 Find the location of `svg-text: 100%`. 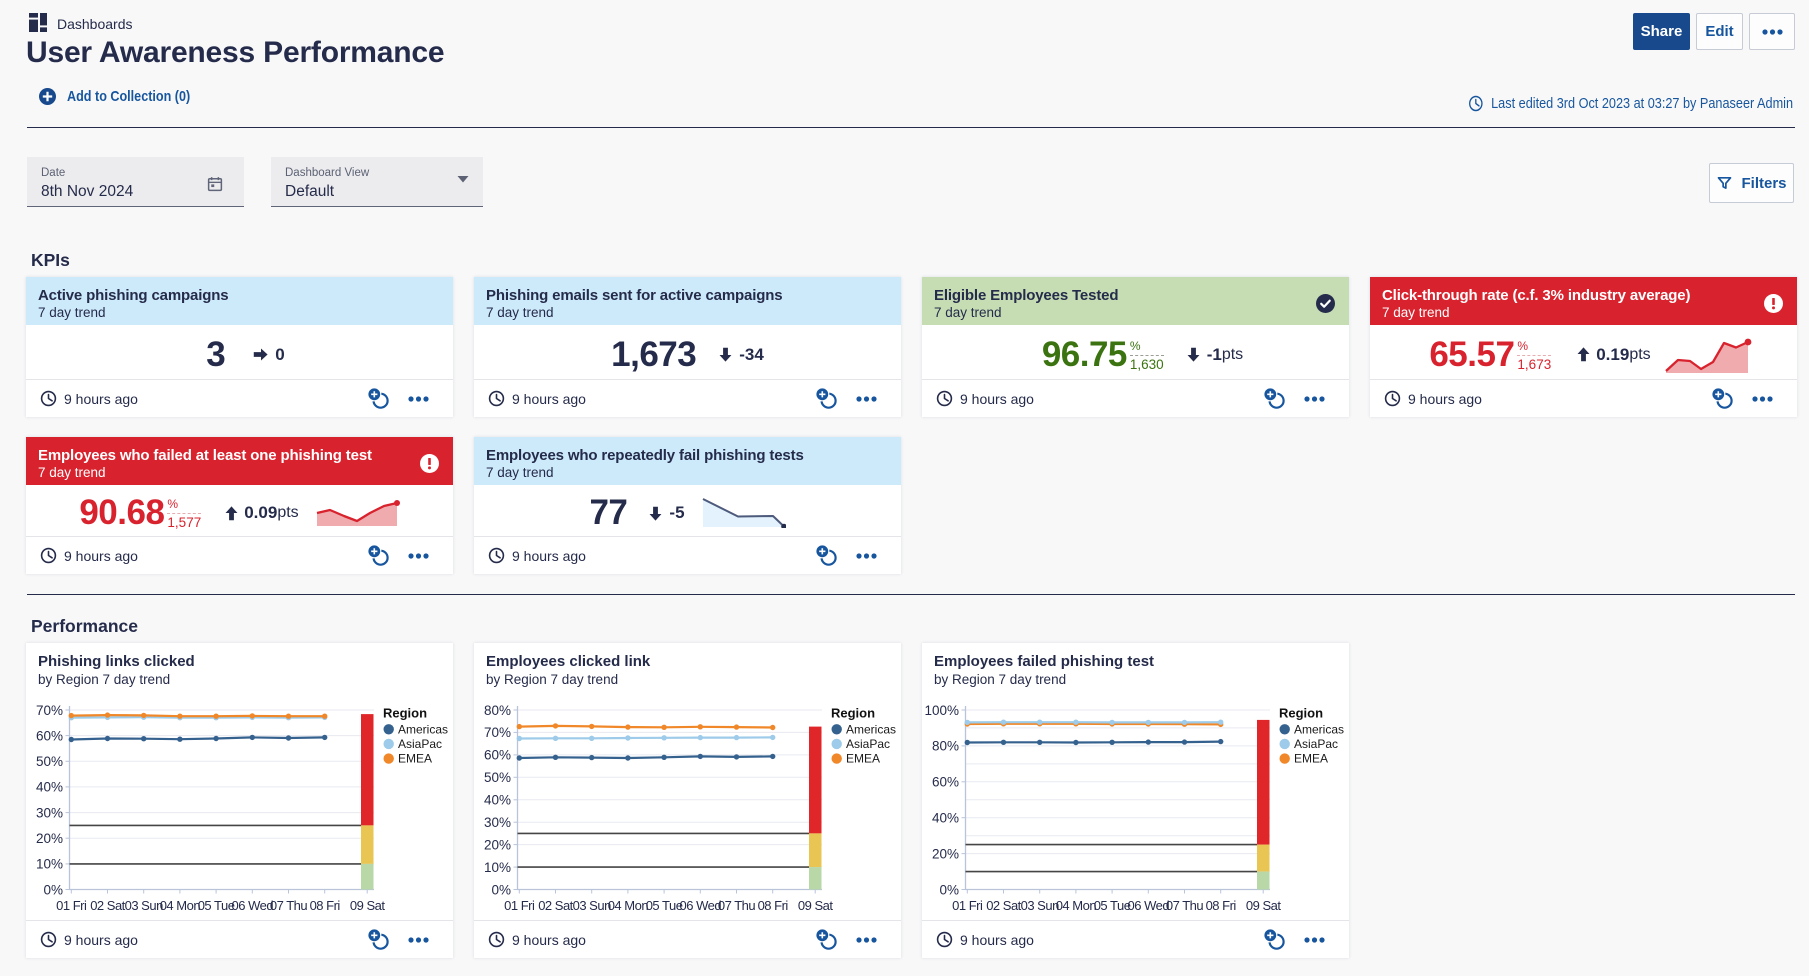

svg-text: 100% is located at coordinates (941, 710).